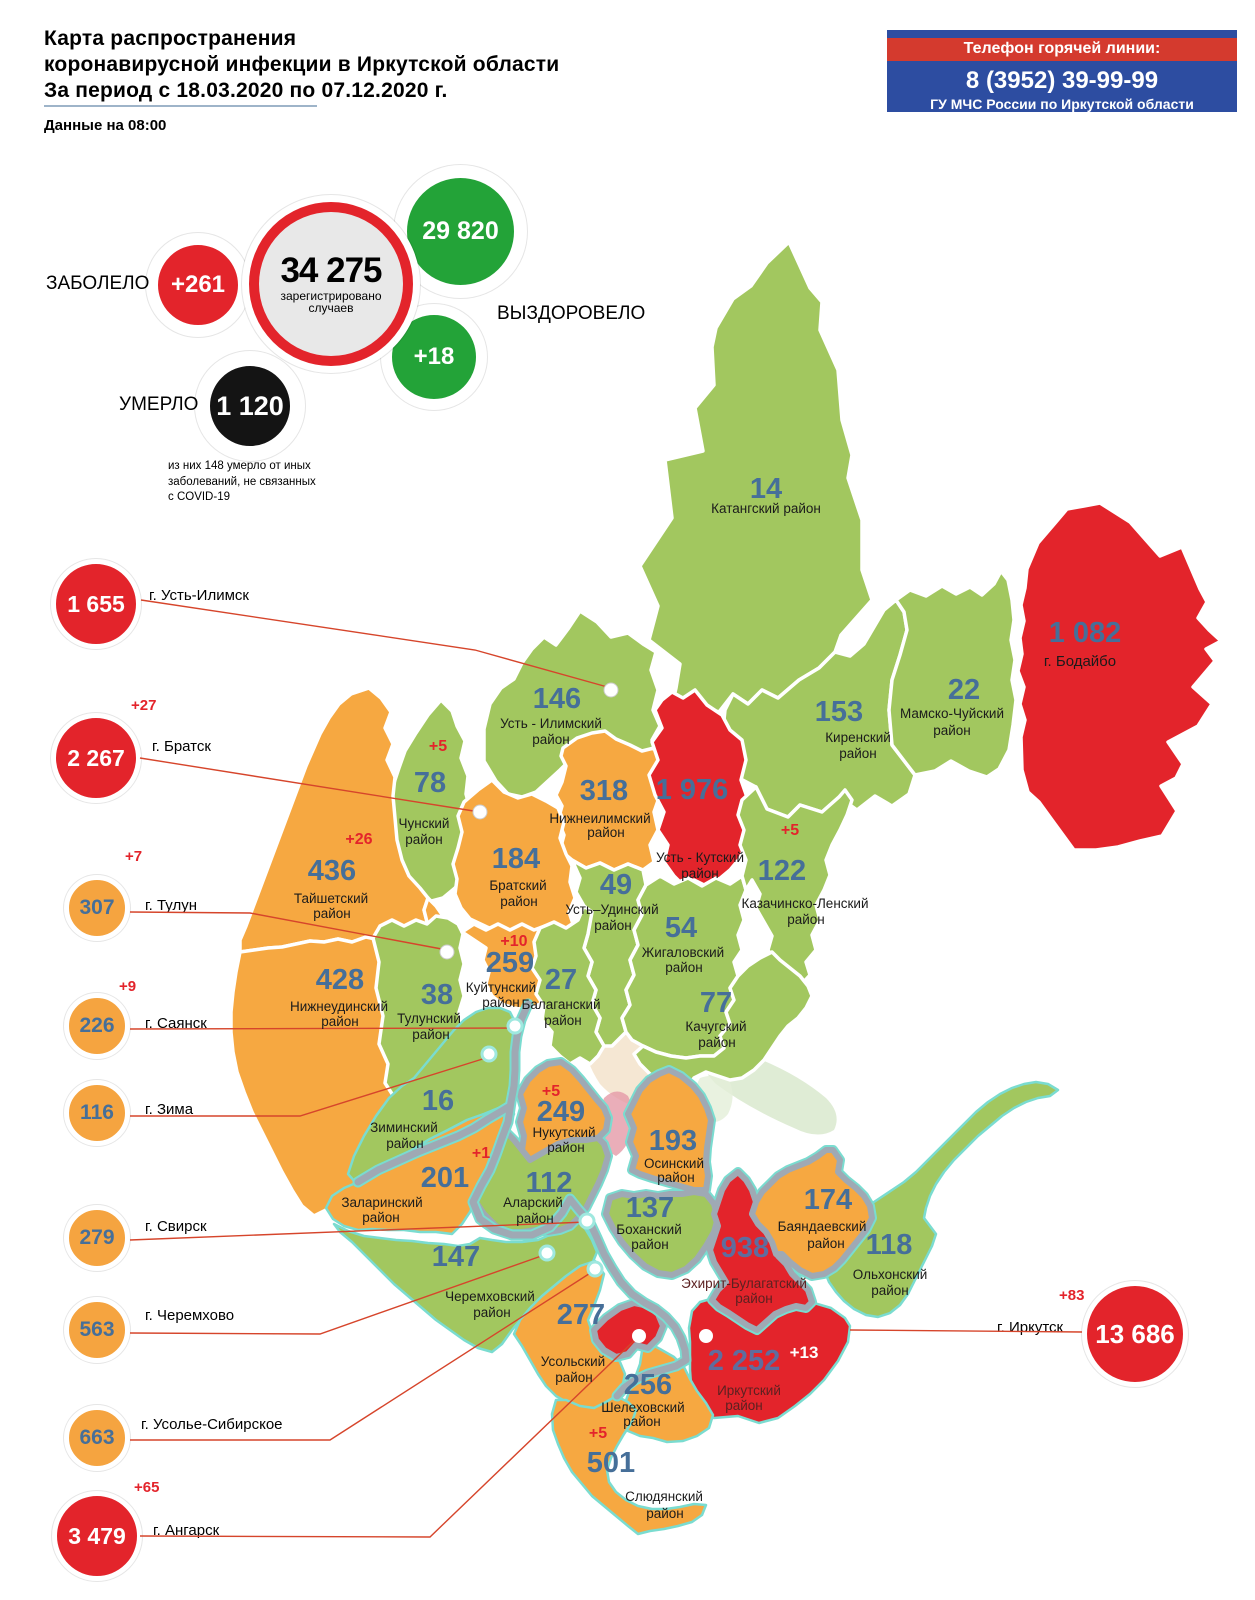  I want to click on svg-text: 277, so click(581, 1315).